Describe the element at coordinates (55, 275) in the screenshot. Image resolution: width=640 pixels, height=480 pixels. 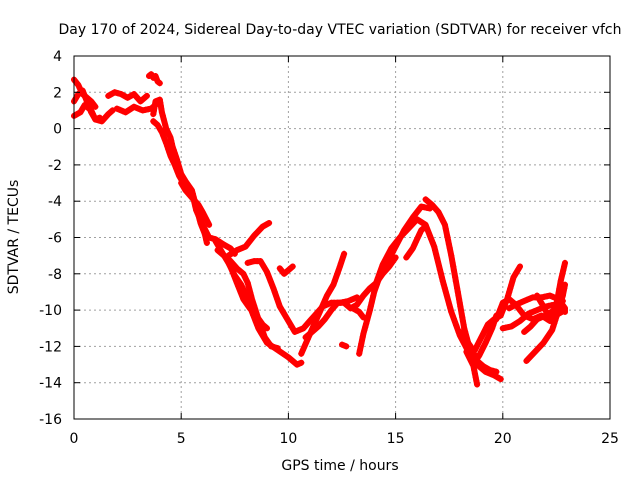
I see `y-tick-label: -8` at that location.